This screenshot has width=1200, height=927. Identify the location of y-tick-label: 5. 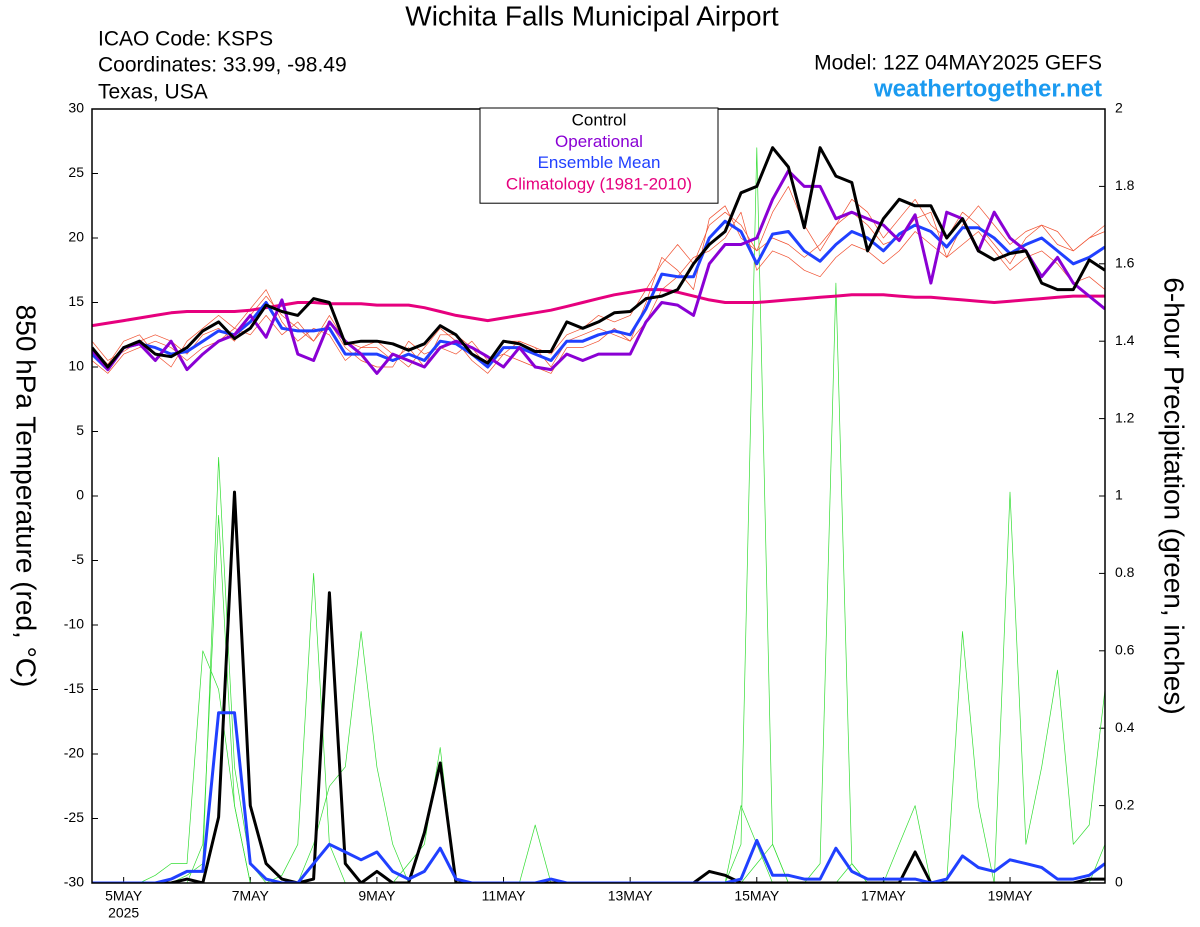
(80, 430).